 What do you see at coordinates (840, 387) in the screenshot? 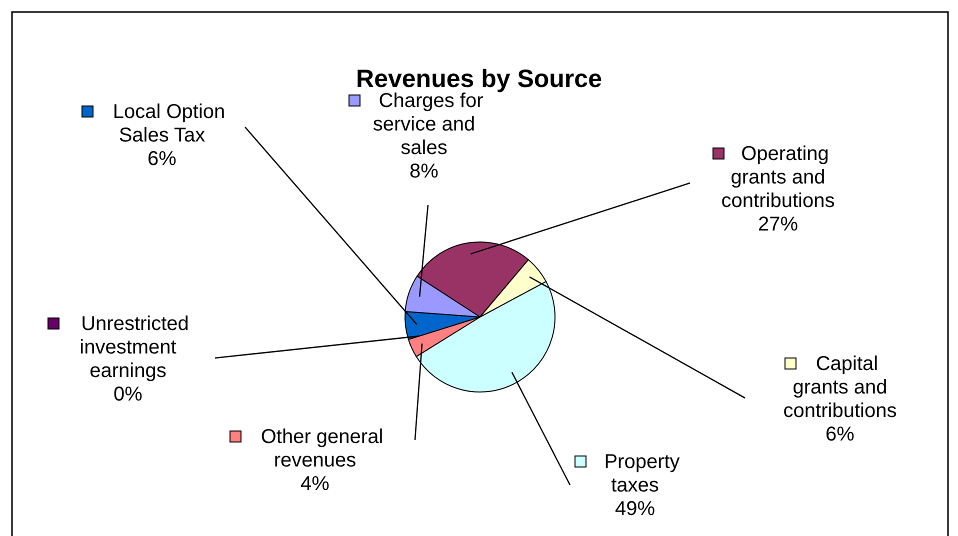
I see `legend-label: Capital grants and contributions` at bounding box center [840, 387].